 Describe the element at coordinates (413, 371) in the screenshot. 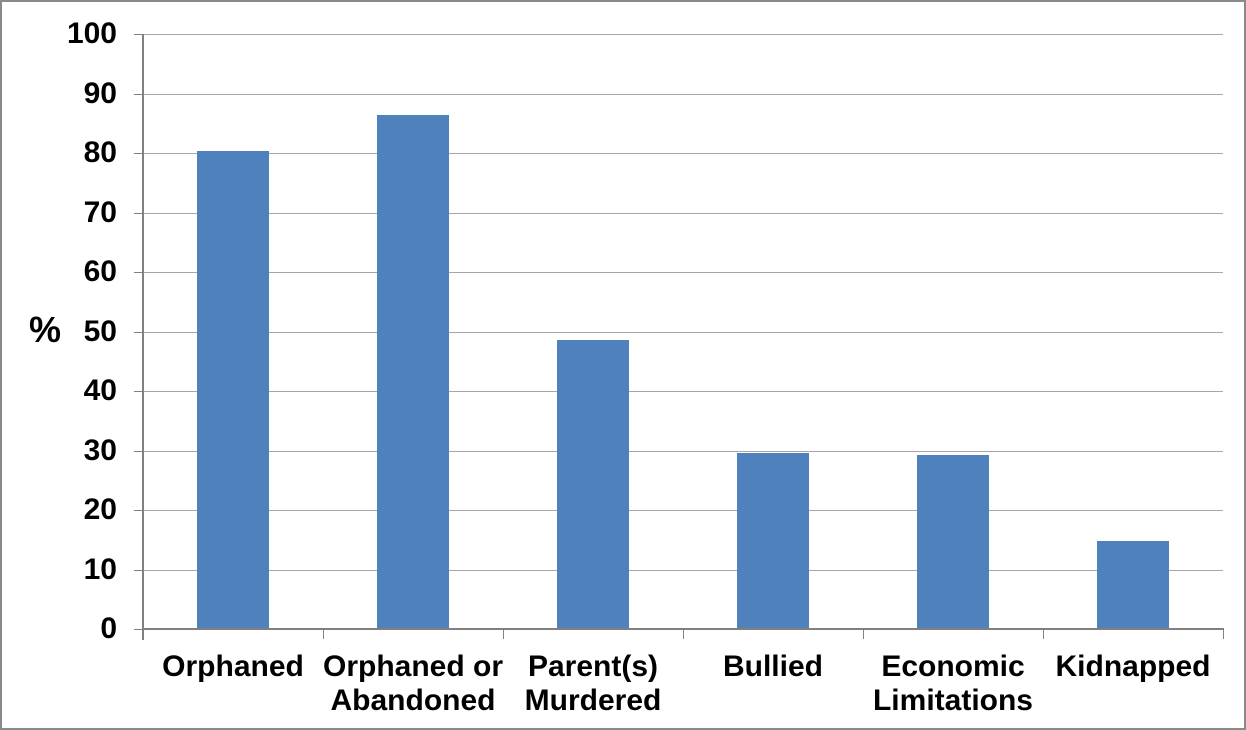

I see `bar-orphaned-or` at that location.